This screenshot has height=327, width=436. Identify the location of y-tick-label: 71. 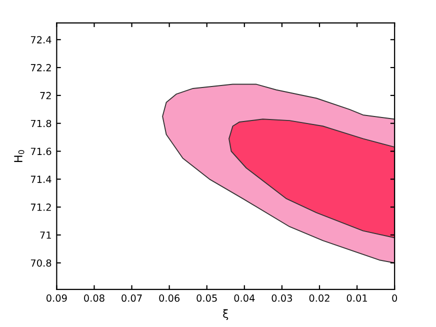
(45, 235).